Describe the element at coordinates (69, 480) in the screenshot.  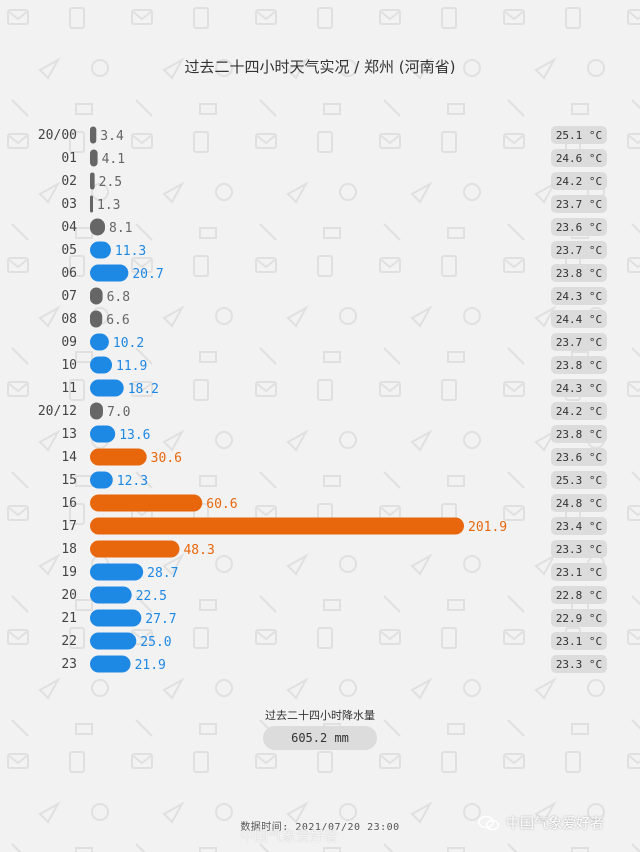
I see `category-label: 15` at that location.